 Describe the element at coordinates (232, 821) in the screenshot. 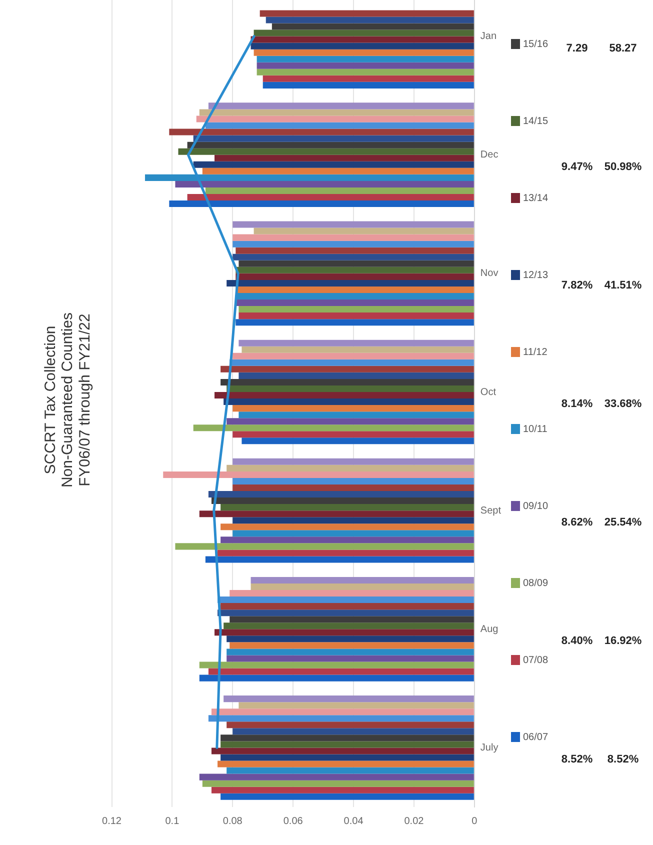

I see `x-tick-label: 0.08` at that location.